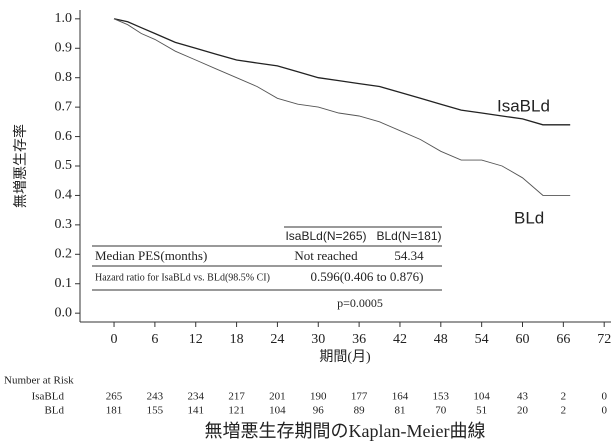  I want to click on curve-label: IsaBLd, so click(523, 105).